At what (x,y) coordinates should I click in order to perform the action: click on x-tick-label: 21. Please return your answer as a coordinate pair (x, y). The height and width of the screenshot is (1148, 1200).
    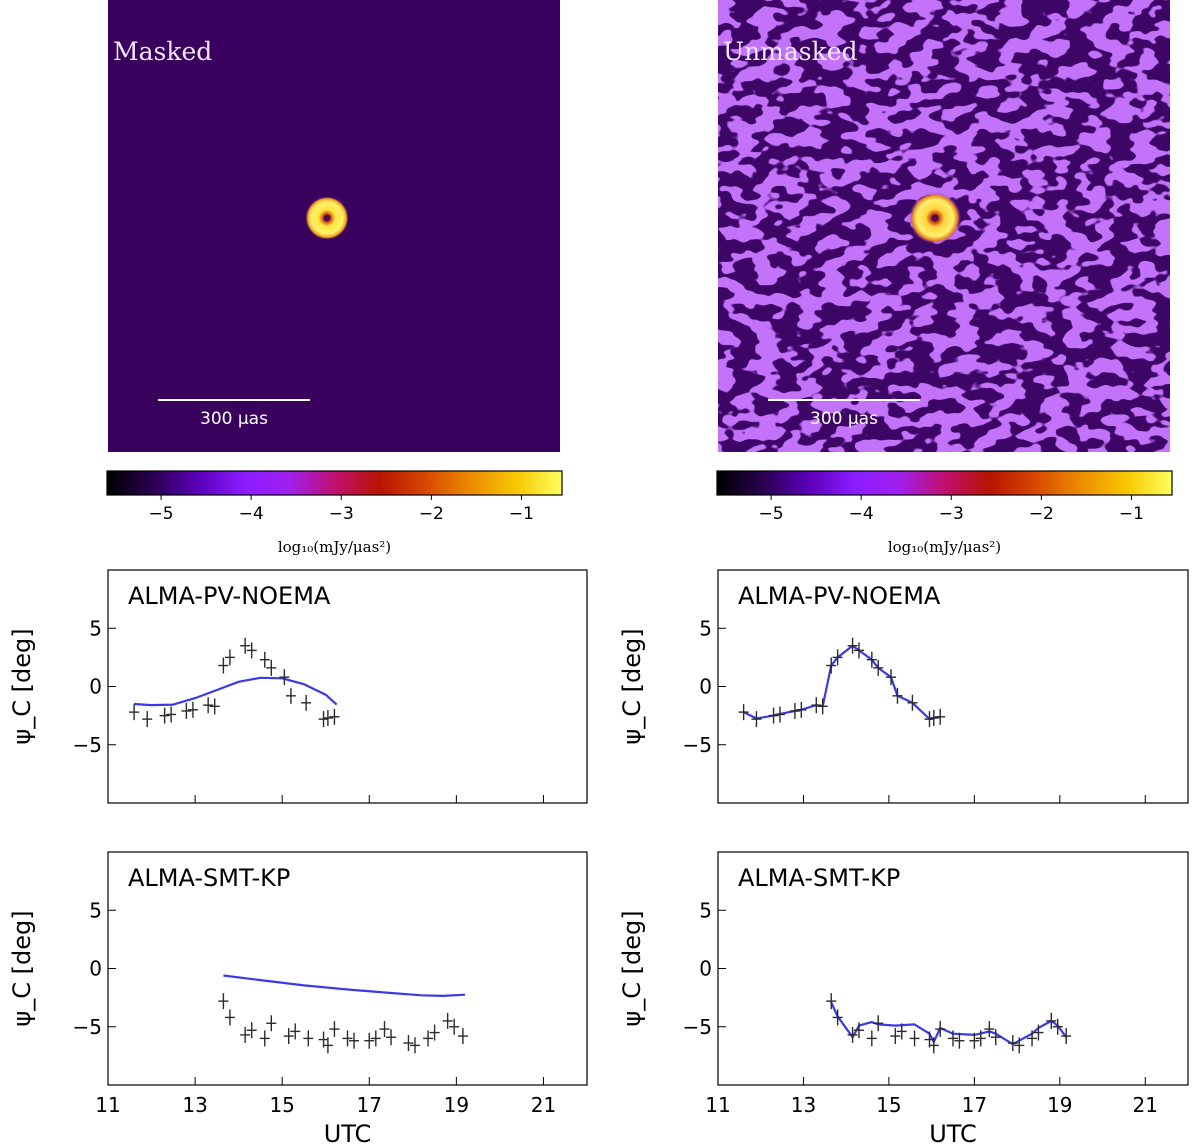
    Looking at the image, I should click on (543, 1105).